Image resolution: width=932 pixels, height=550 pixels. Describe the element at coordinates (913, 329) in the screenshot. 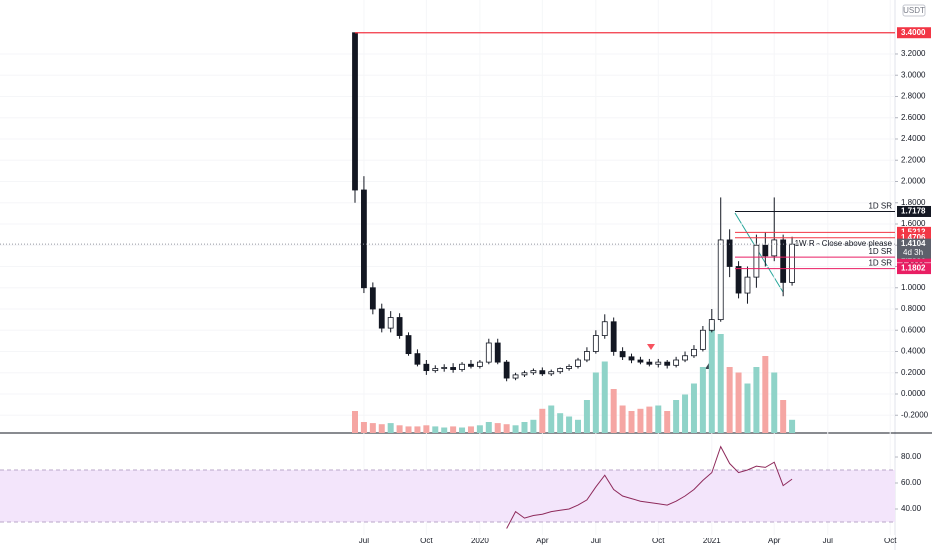

I see `y-tick-label: 0.6000` at that location.